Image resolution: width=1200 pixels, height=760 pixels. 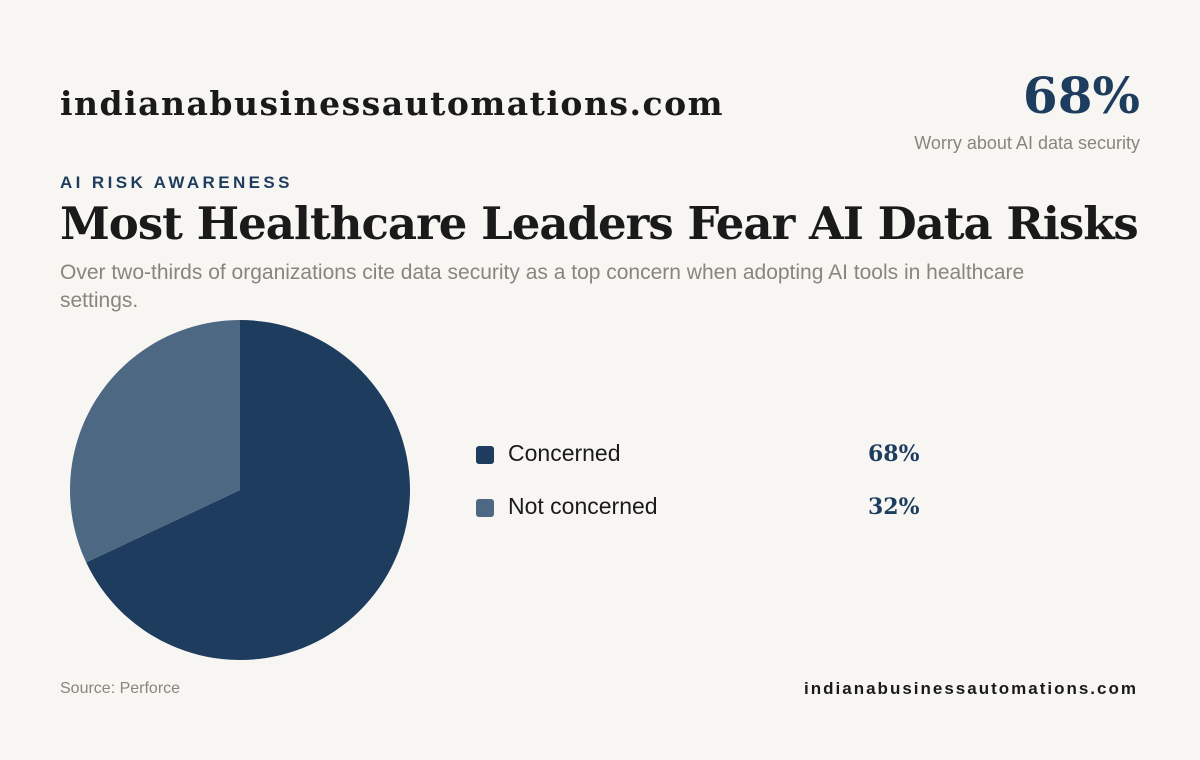 I want to click on legend-value-not-concerned: 32%, so click(x=894, y=507).